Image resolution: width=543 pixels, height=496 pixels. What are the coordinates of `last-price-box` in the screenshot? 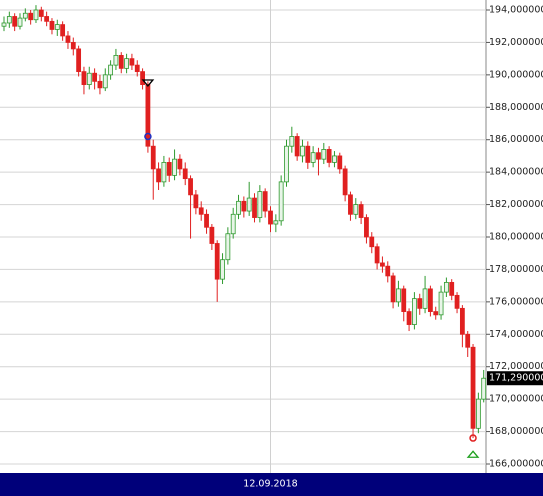 It's located at (515, 378).